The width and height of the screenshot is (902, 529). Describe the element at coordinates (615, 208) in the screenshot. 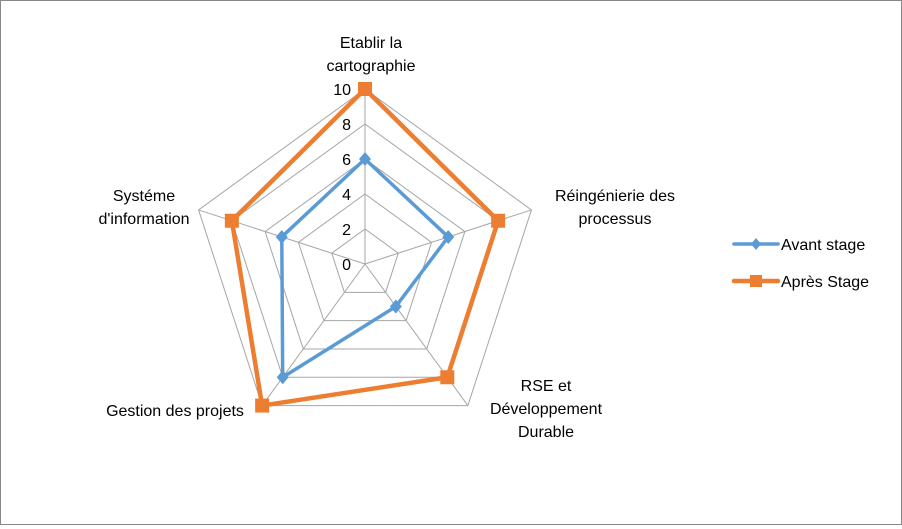

I see `axis-label: Réingénierie des processus` at that location.